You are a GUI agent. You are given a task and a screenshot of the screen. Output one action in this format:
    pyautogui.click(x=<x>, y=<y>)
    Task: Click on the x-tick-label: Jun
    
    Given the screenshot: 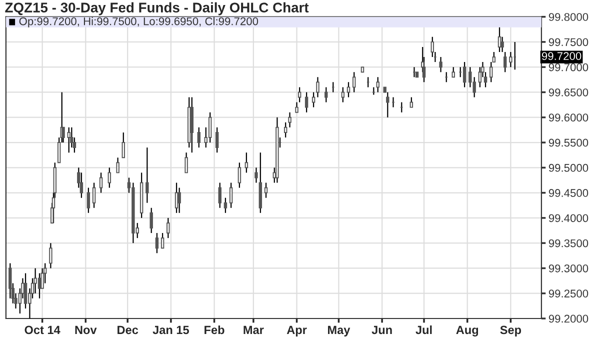 What is the action you would take?
    pyautogui.click(x=382, y=330)
    